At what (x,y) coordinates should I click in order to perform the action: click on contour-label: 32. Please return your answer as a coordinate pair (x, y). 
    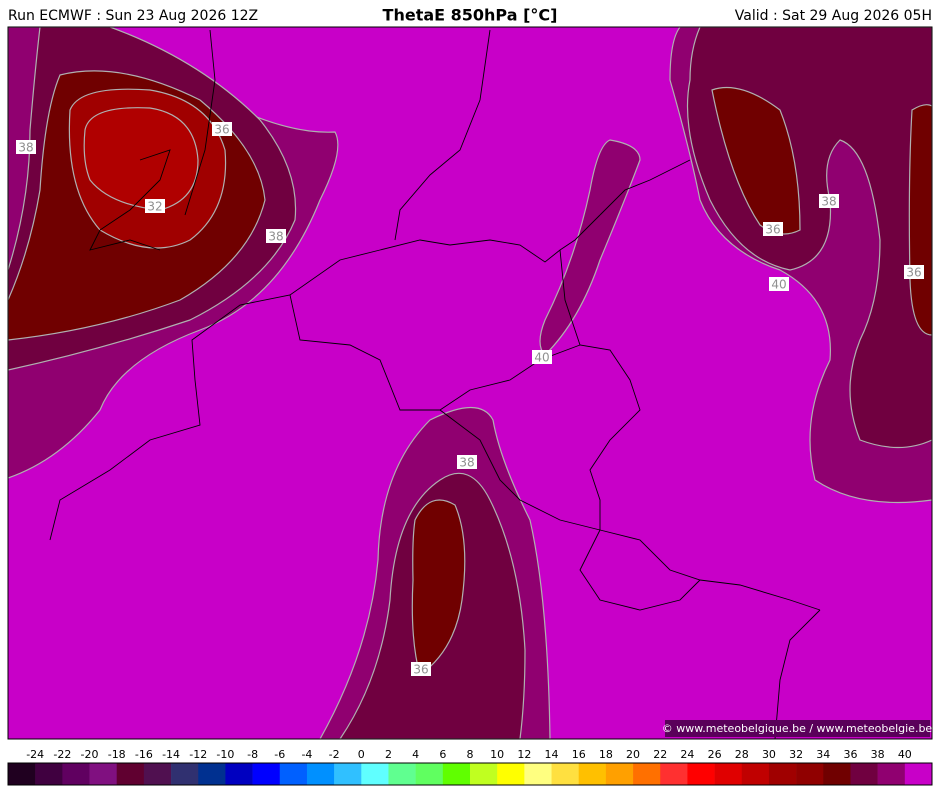
    Looking at the image, I should click on (154, 207).